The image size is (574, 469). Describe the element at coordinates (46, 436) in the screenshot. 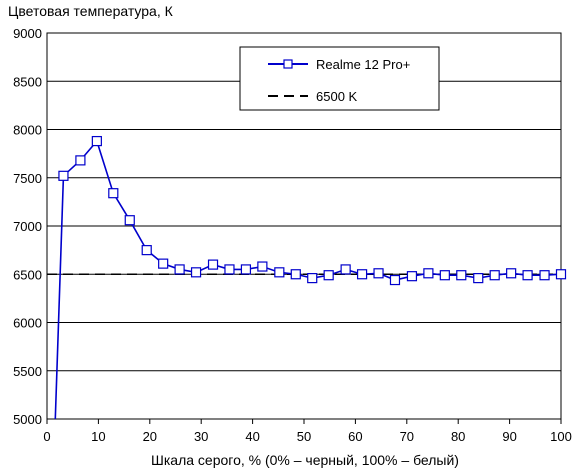

I see `x-tick-label: 0` at that location.